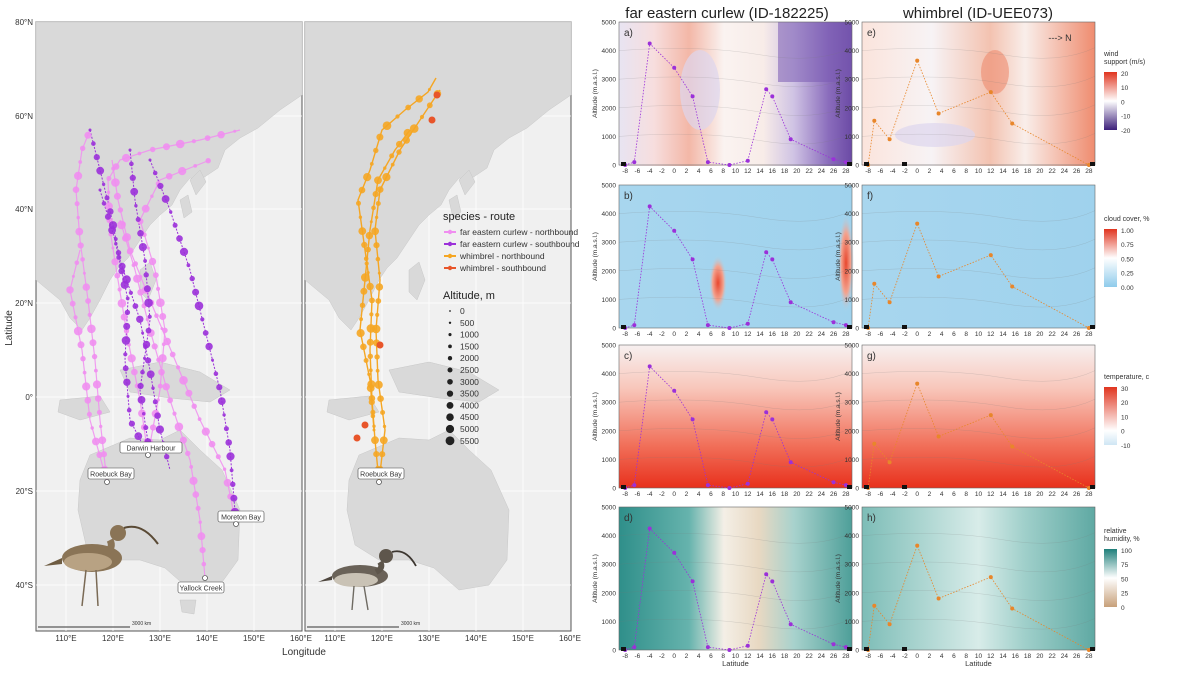  Describe the element at coordinates (450, 244) in the screenshot. I see `legend-route-dot` at that location.